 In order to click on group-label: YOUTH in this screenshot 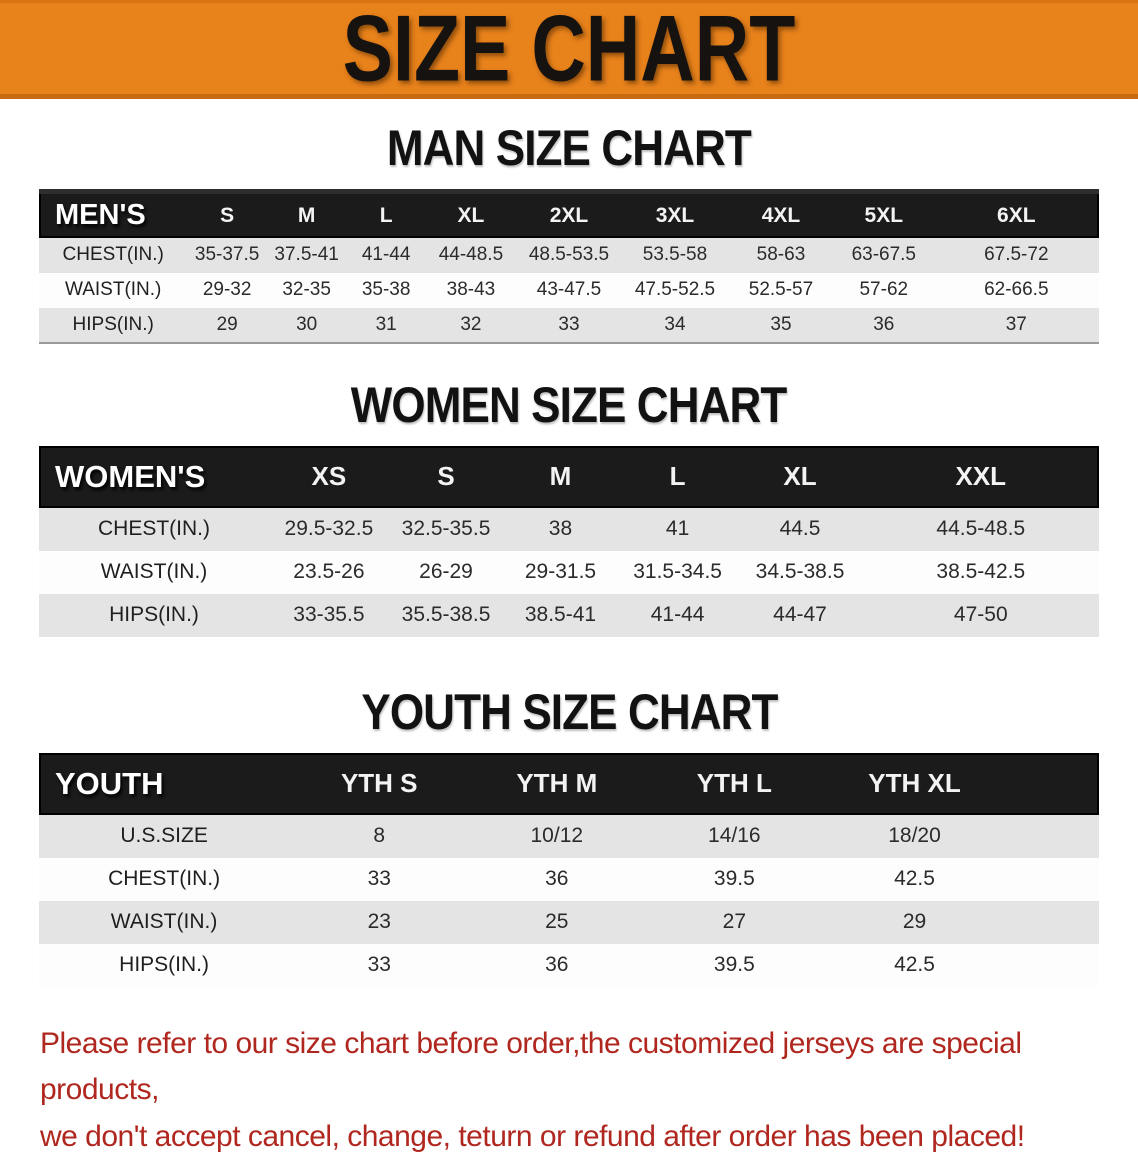, I will do `click(164, 784)`.